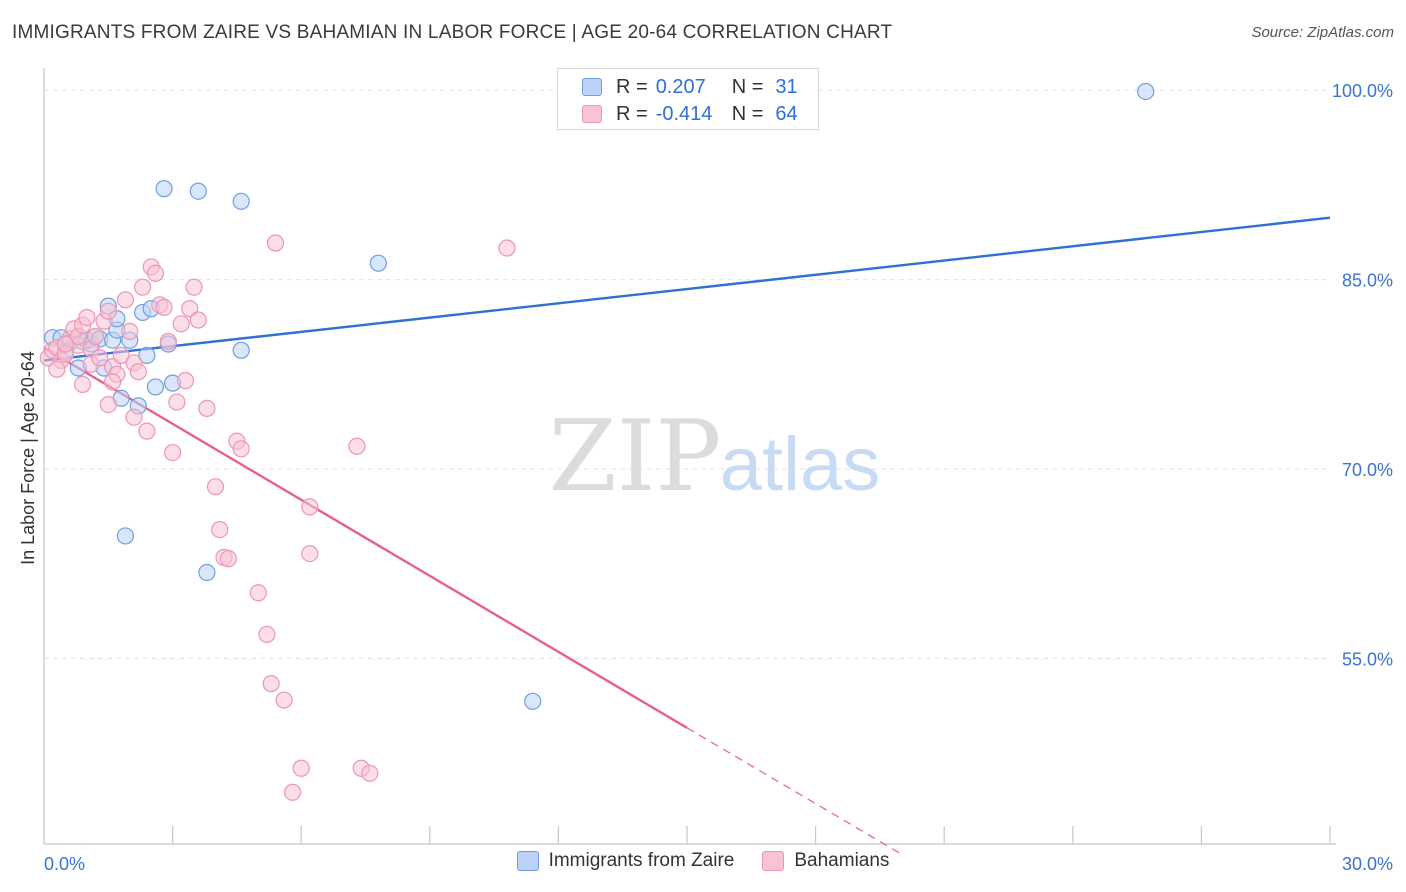 This screenshot has height=892, width=1406. What do you see at coordinates (1367, 864) in the screenshot?
I see `x-tick-label: 30.0%` at bounding box center [1367, 864].